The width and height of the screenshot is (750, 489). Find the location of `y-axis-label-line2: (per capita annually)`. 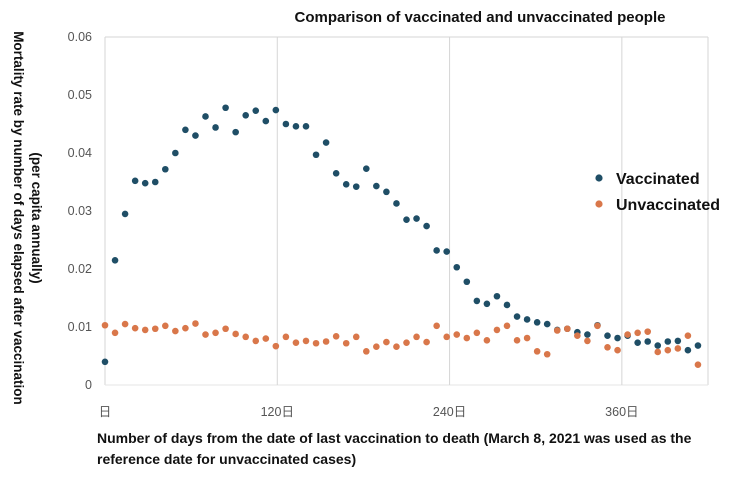

y-axis-label-line2: (per capita annually) is located at coordinates (36, 217).